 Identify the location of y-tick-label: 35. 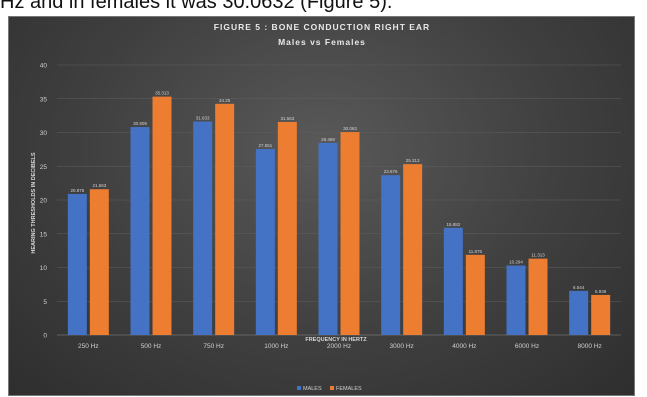
(44, 99).